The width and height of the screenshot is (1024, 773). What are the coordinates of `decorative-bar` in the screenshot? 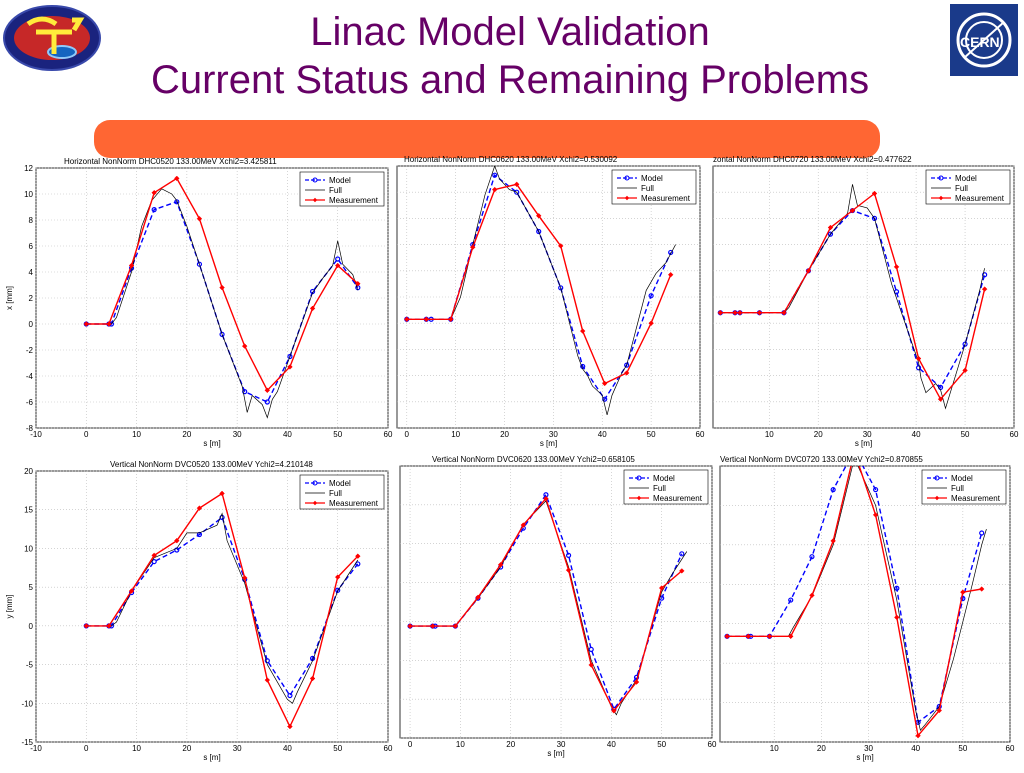 It's located at (487, 139).